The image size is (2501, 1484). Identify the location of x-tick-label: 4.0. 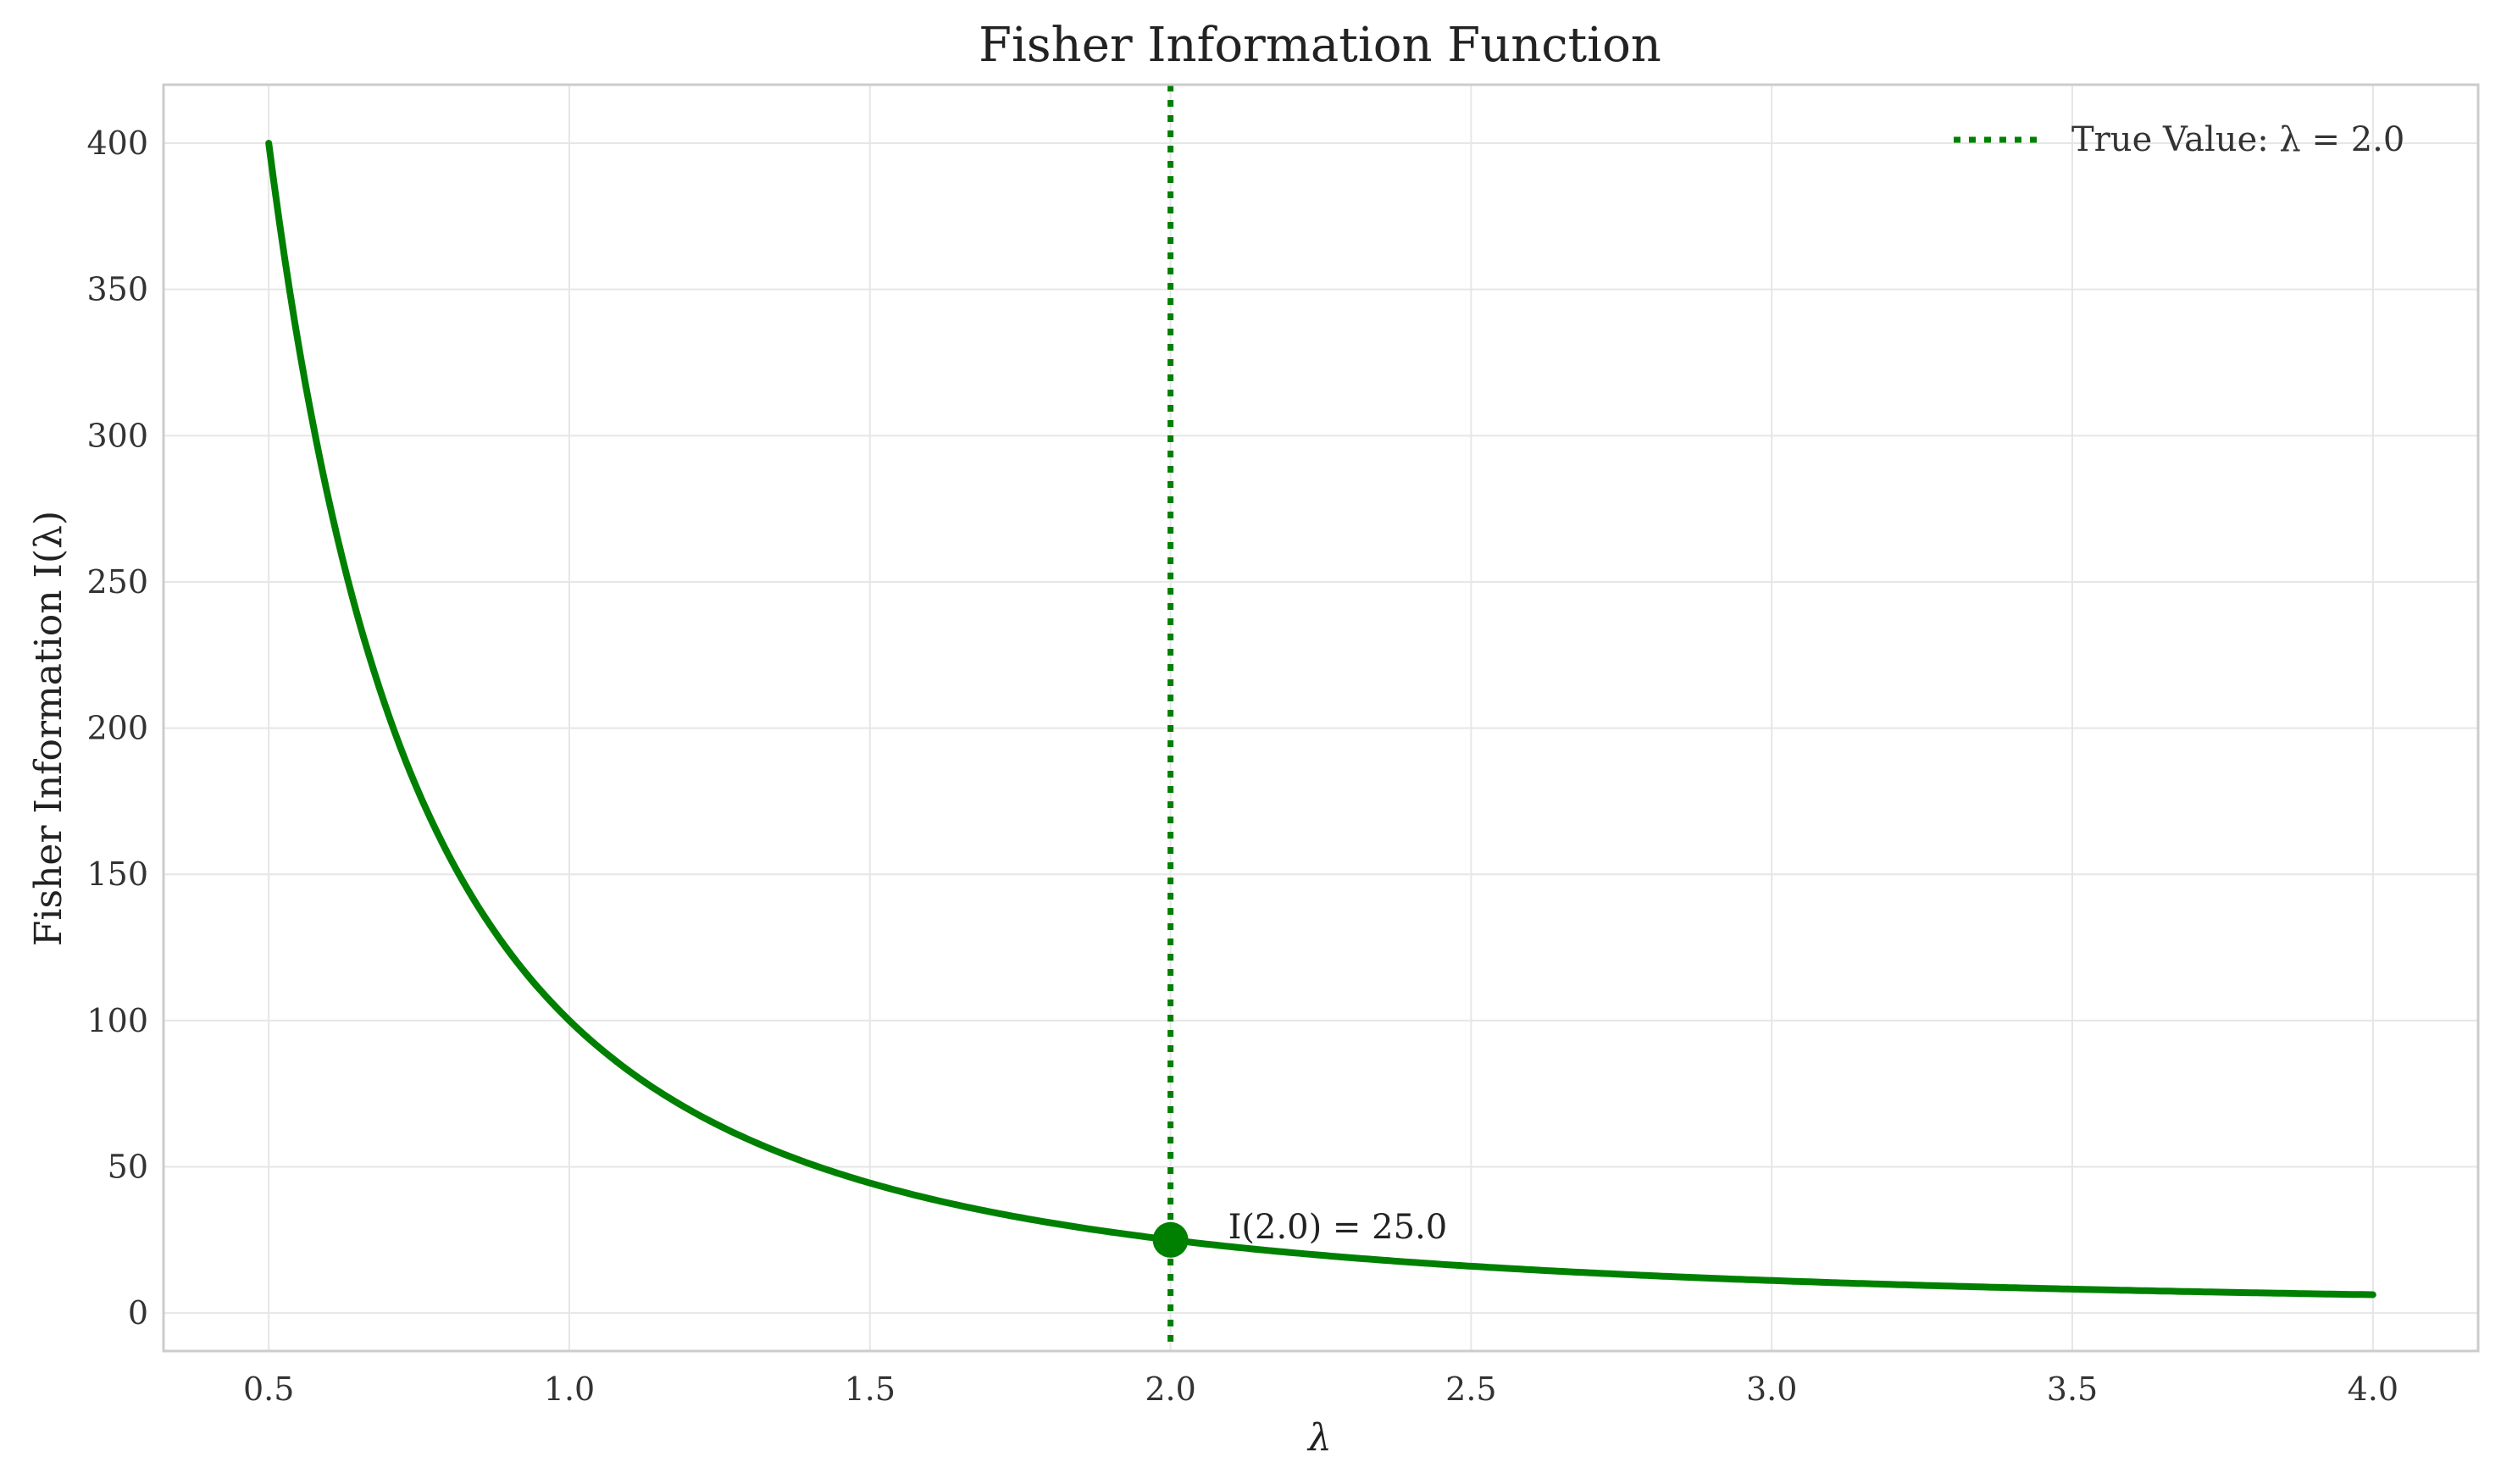
(2373, 1389).